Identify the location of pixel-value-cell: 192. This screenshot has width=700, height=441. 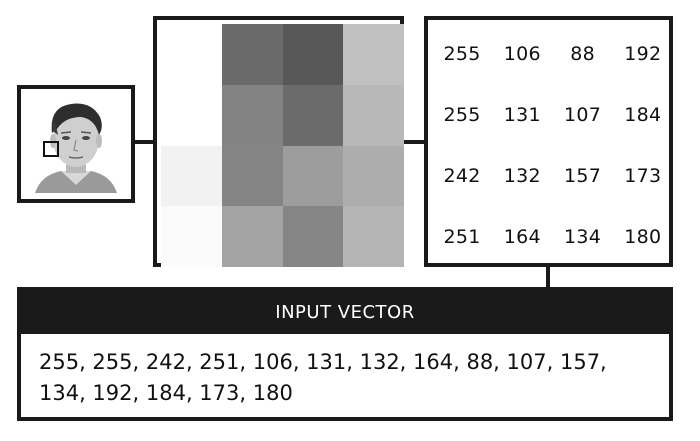
(643, 54).